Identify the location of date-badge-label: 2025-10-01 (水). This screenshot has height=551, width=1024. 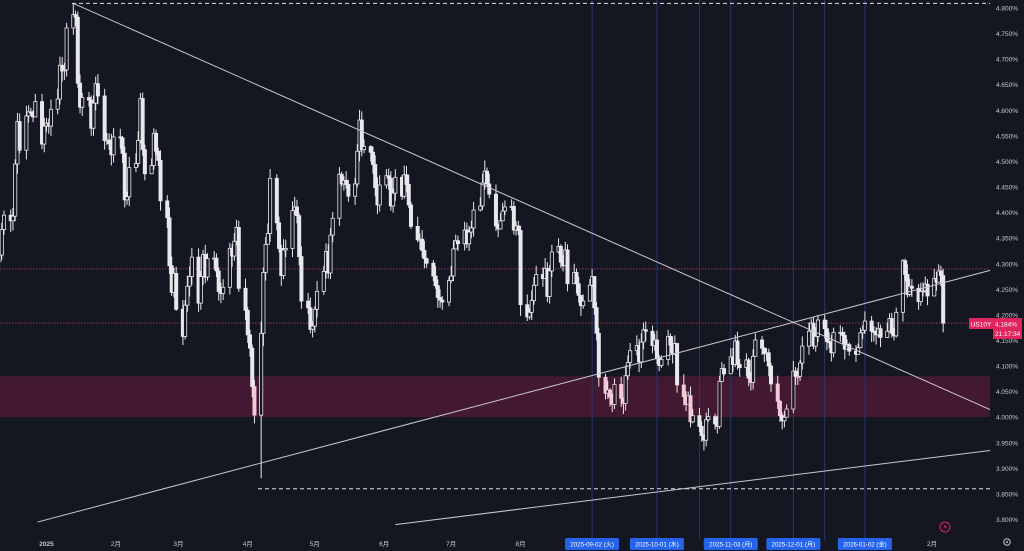
(657, 545).